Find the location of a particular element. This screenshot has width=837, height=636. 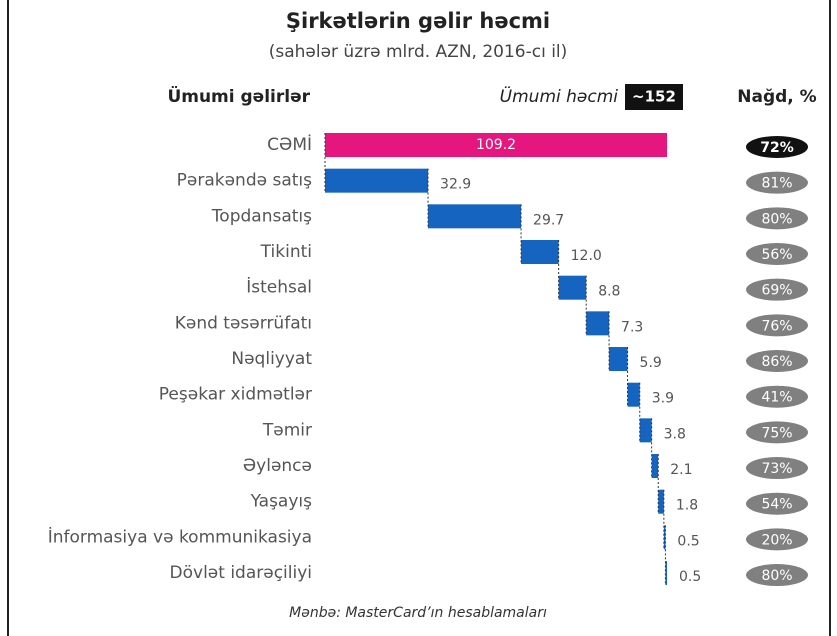

cash-label: 69% is located at coordinates (776, 291).